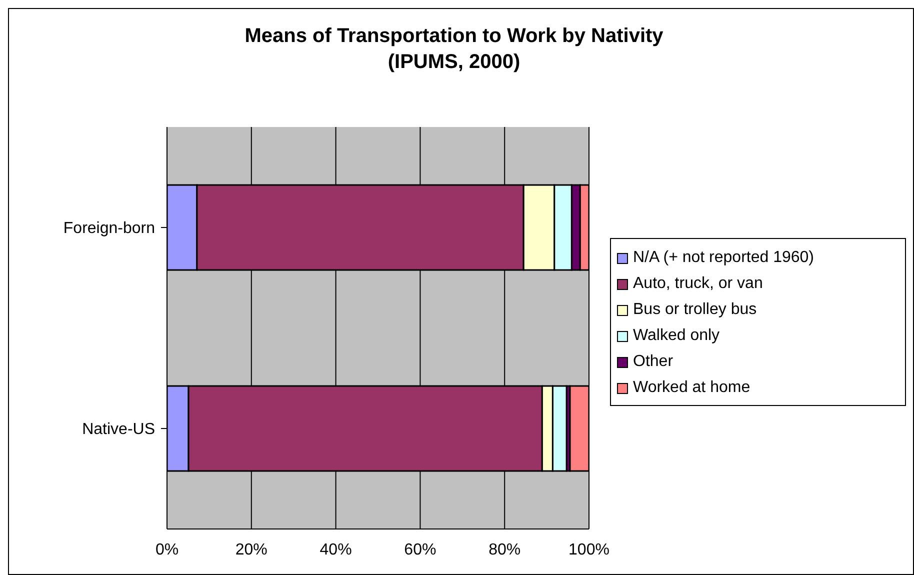 Image resolution: width=914 pixels, height=575 pixels. What do you see at coordinates (454, 49) in the screenshot?
I see `chart-title: Means of Transportation to Work by Nativity (IPUMS, 2000)` at bounding box center [454, 49].